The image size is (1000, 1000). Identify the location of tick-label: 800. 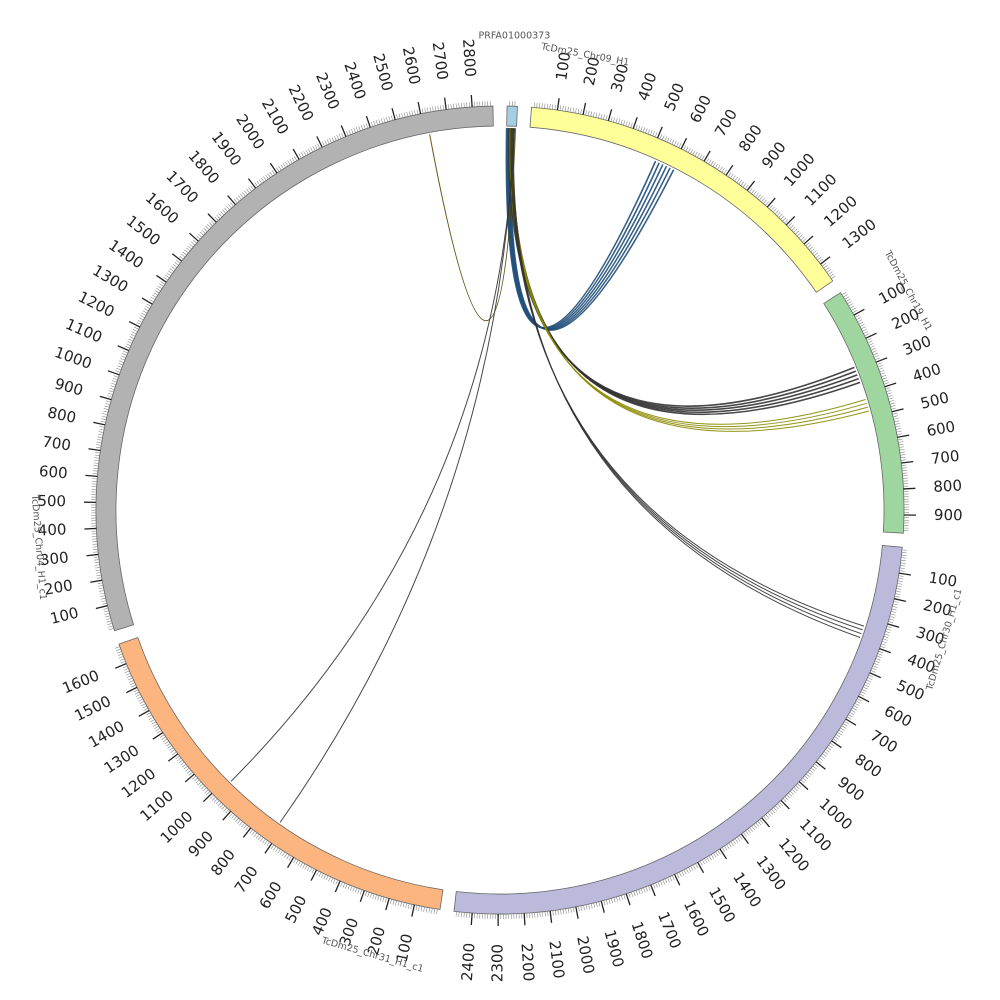
(948, 485).